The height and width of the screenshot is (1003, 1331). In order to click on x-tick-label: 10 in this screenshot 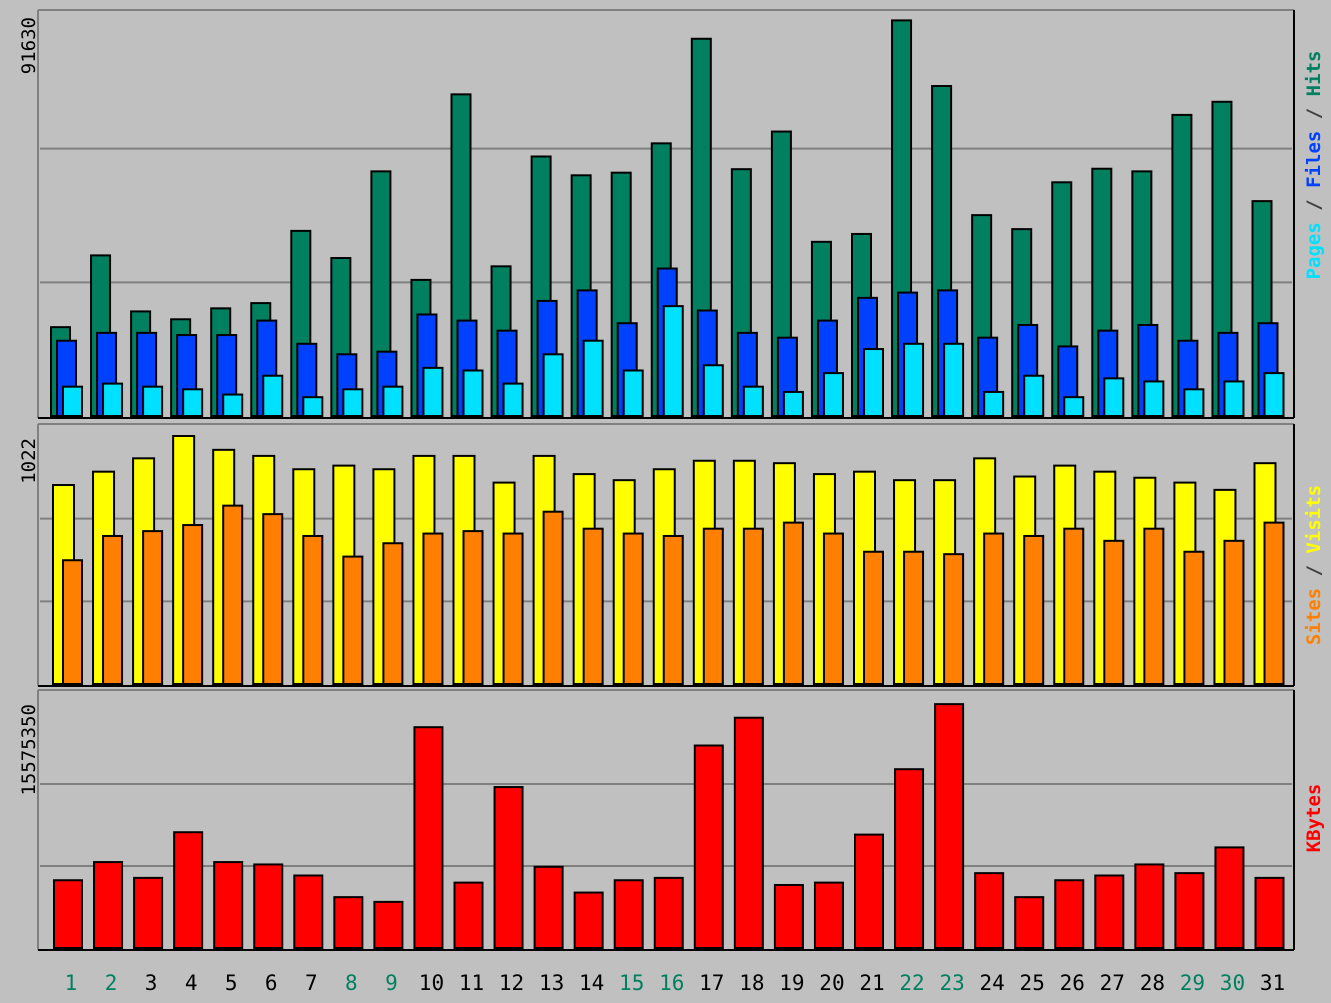, I will do `click(431, 983)`.